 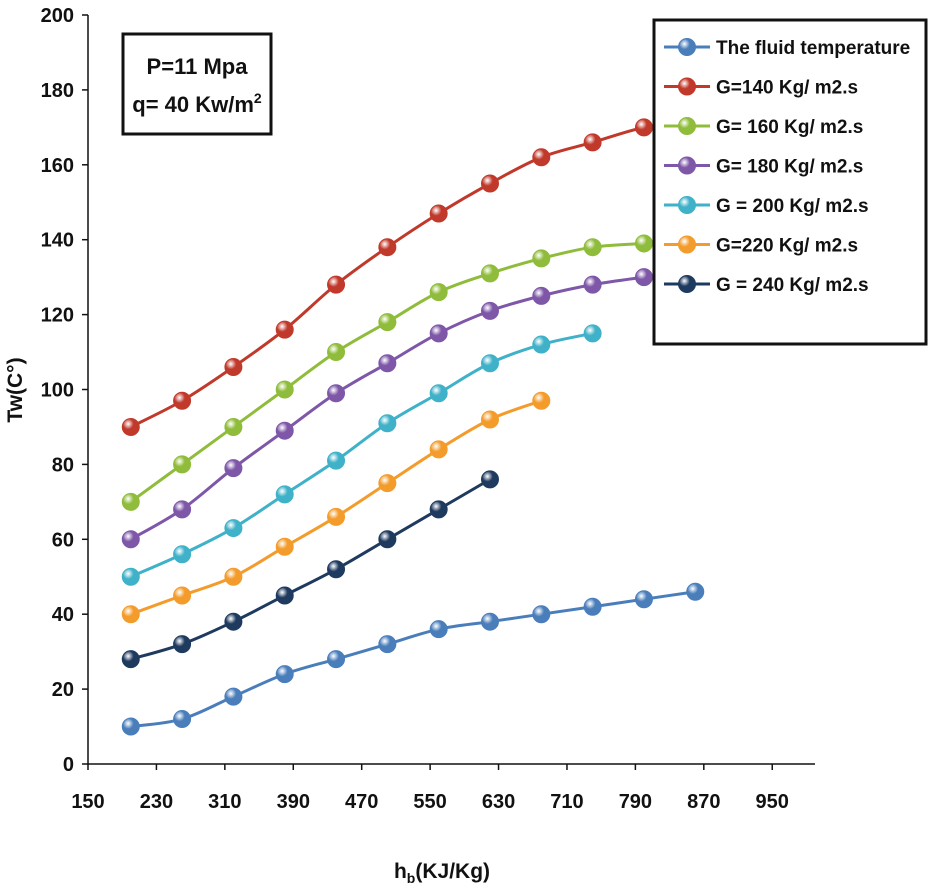 I want to click on y-tick-label: 100, so click(x=57, y=391).